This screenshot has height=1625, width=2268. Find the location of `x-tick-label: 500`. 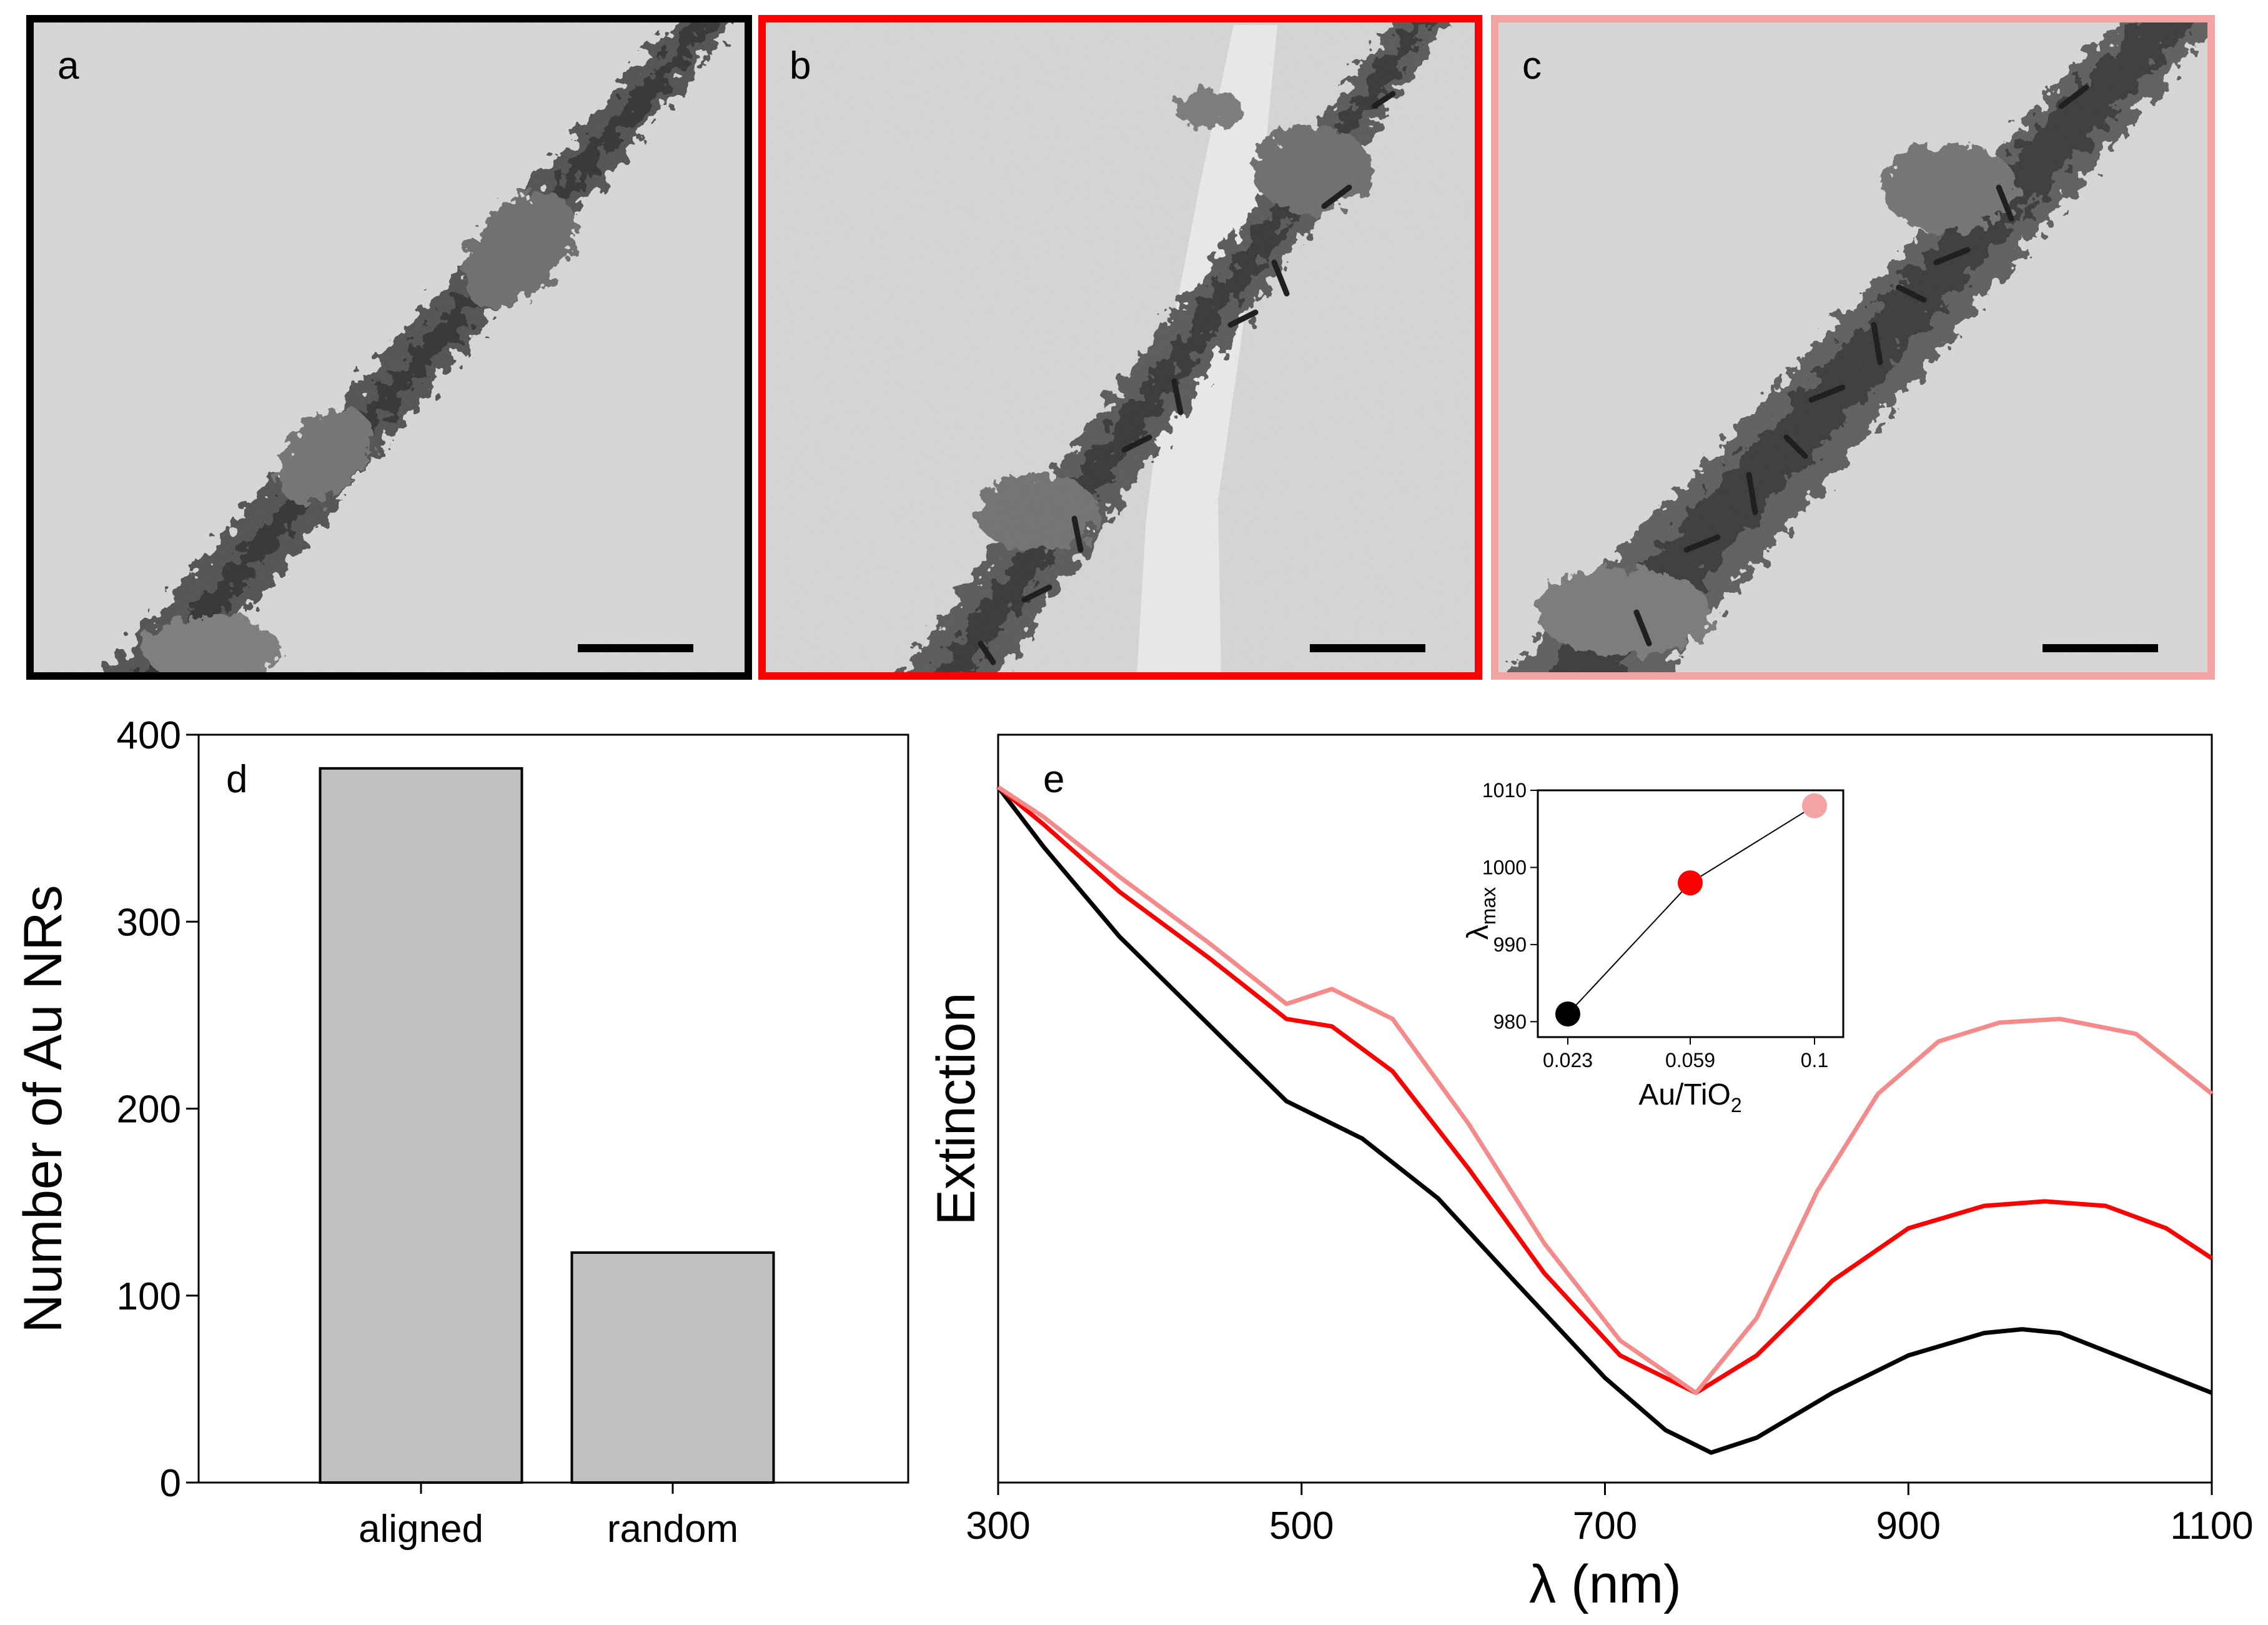

x-tick-label: 500 is located at coordinates (1301, 1526).